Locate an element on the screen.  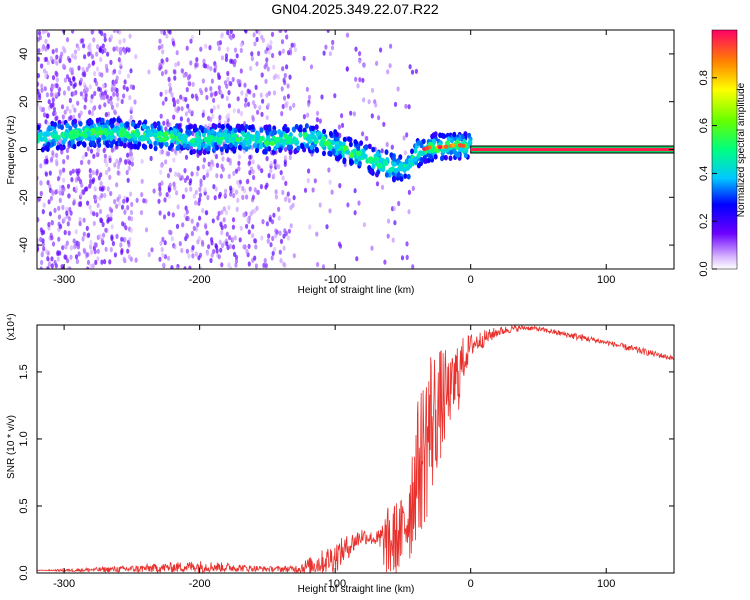
y-tick-label: 0 is located at coordinates (24, 149).